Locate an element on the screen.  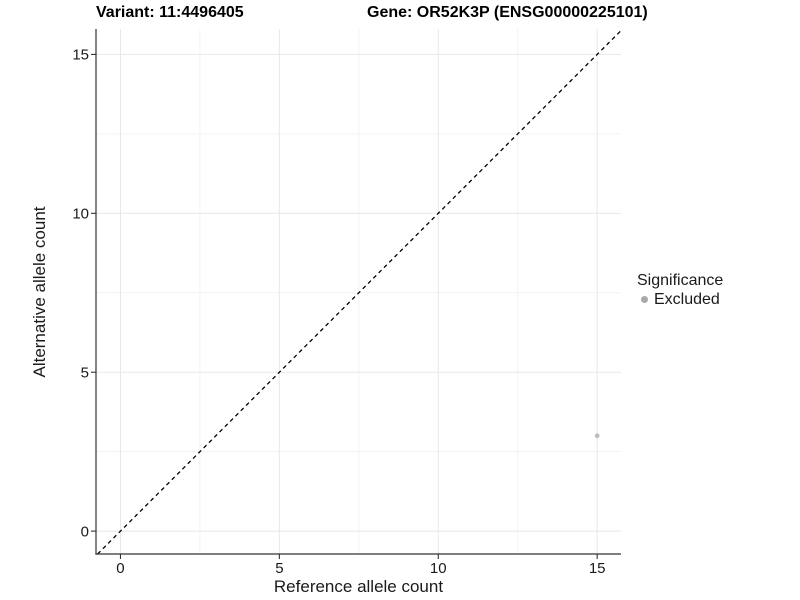
y-axis-title: Alternative allele count is located at coordinates (39, 292).